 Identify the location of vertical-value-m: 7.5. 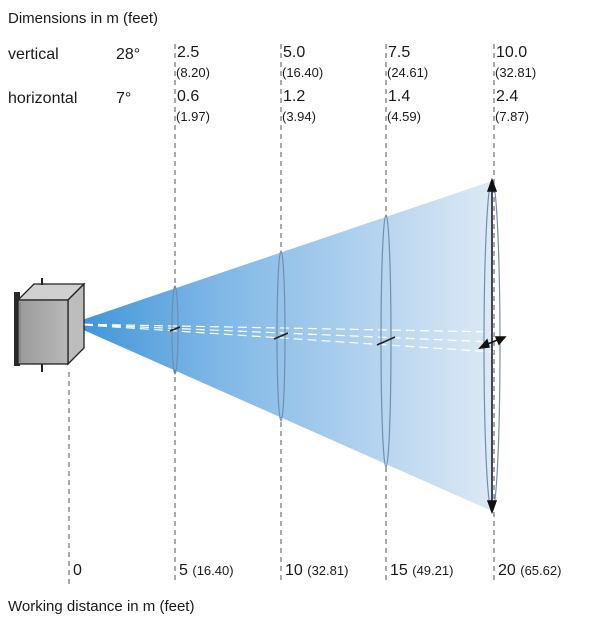
(399, 52).